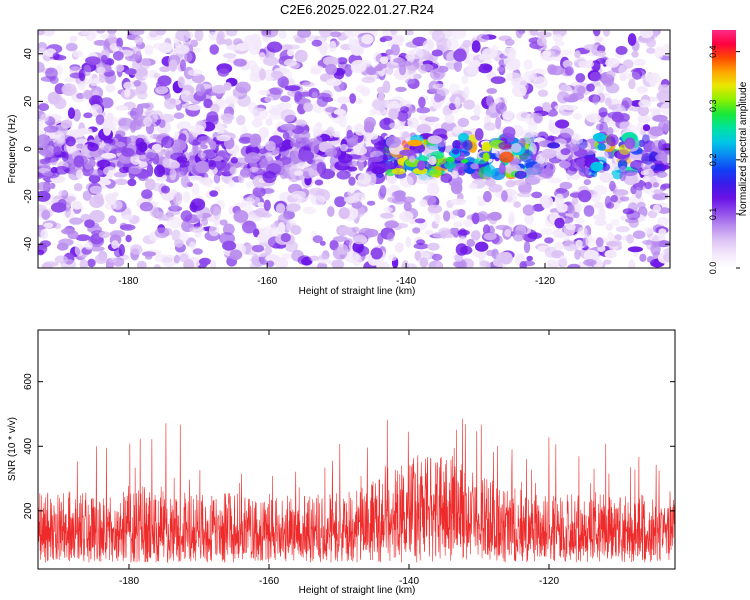  Describe the element at coordinates (545, 281) in the screenshot. I see `heatmap-x-tick-label: -120` at that location.